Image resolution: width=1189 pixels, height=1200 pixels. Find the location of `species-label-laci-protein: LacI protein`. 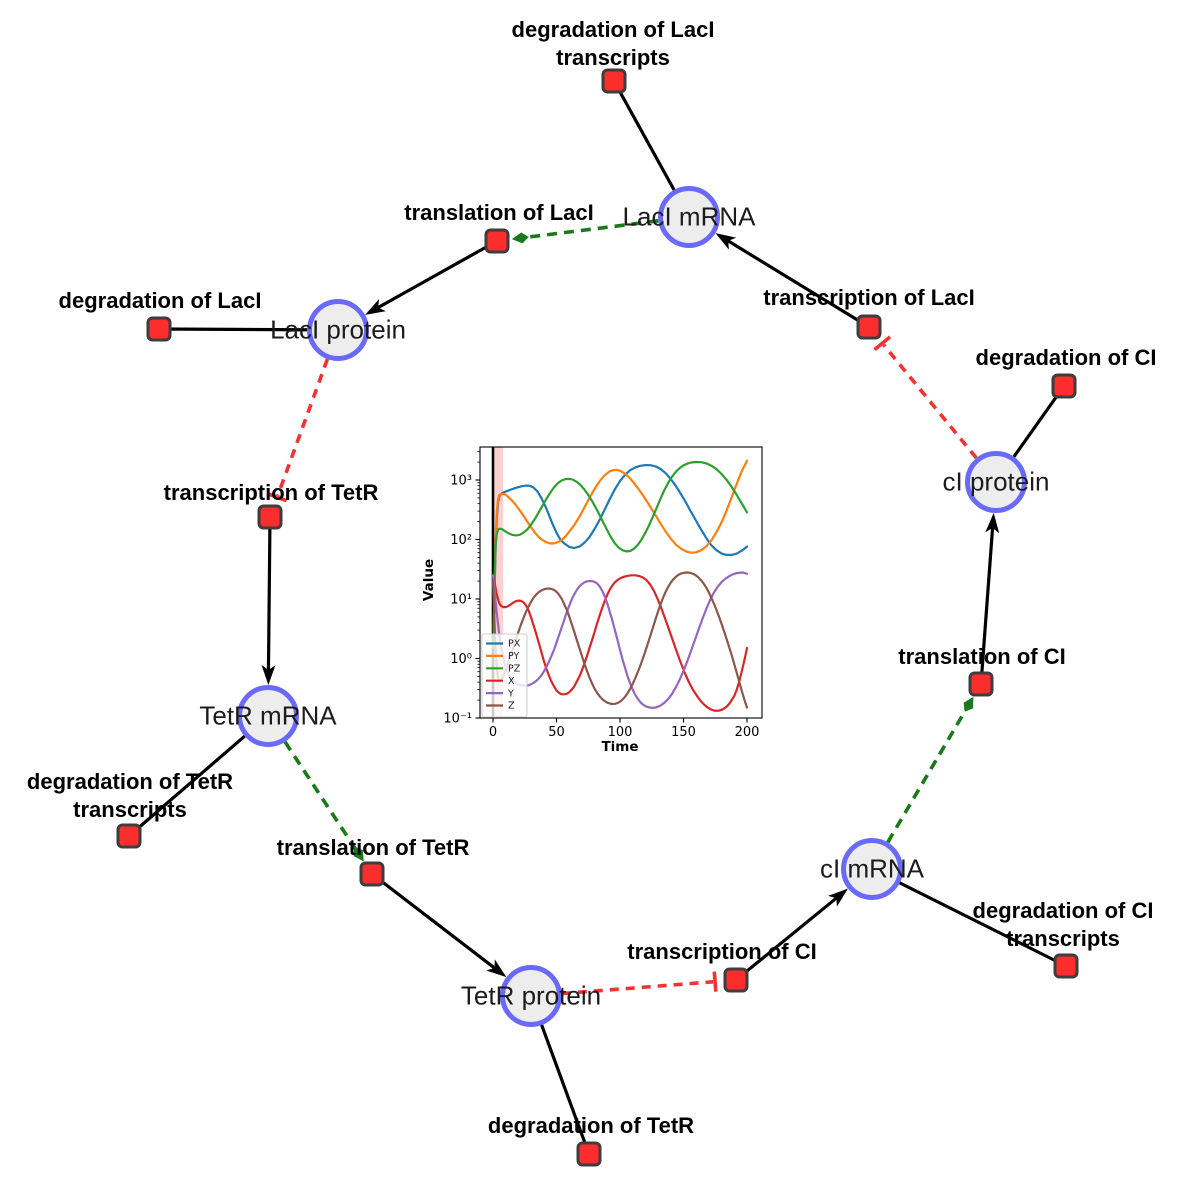

species-label-laci-protein: LacI protein is located at coordinates (338, 329).